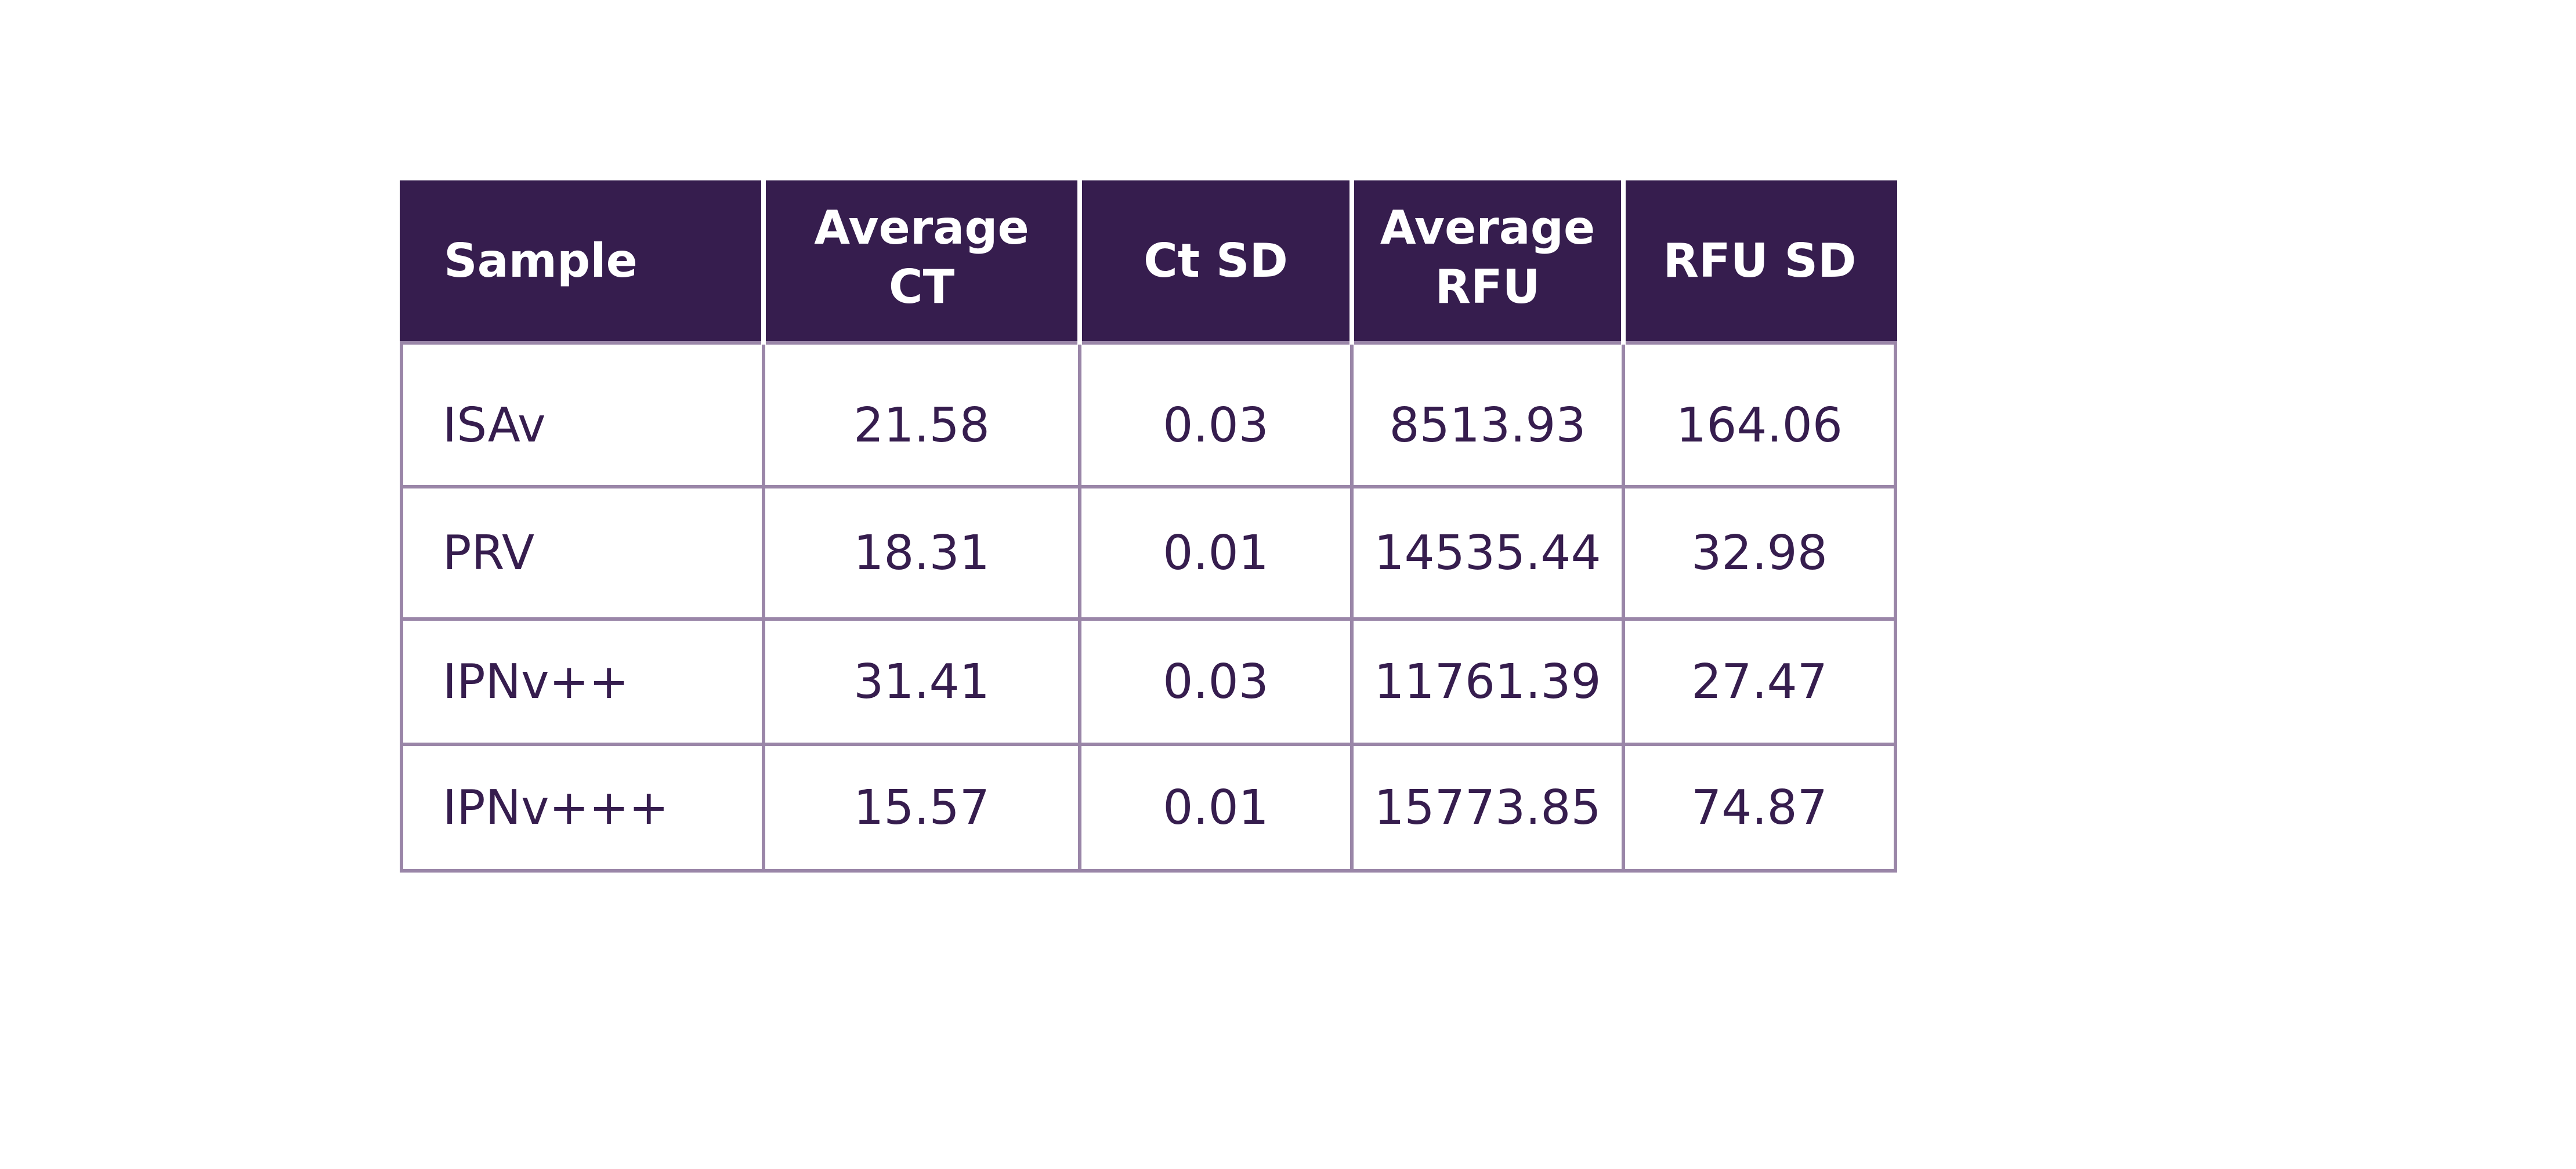  I want to click on cell-average-ct: 18.31, so click(921, 553).